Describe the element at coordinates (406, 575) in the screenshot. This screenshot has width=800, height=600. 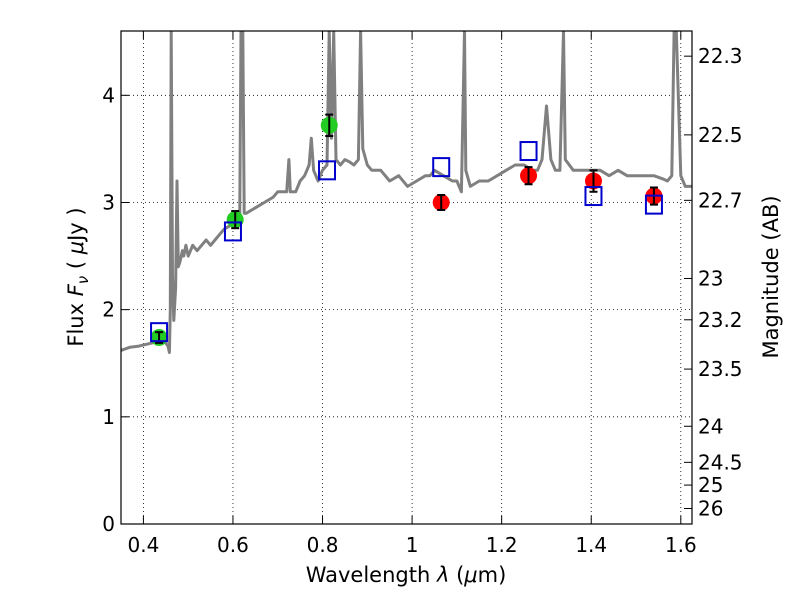
I see `x-axis-label: Wavelength λ (μm)` at that location.